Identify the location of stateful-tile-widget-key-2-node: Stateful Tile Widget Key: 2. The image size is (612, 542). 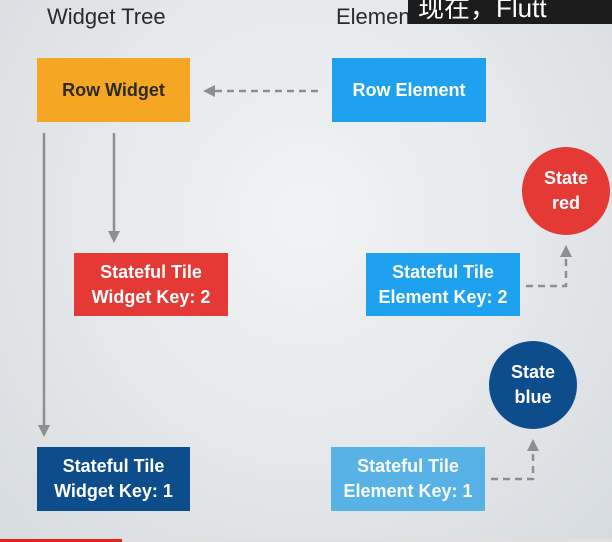
(151, 284).